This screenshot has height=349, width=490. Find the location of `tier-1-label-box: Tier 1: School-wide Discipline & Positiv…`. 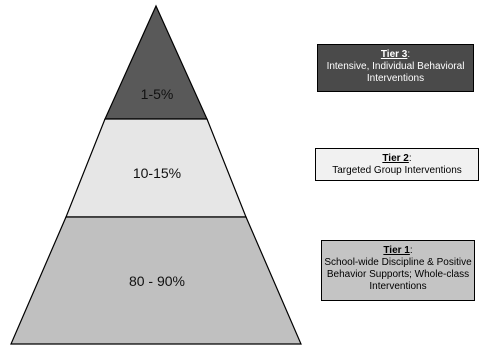

tier-1-label-box: Tier 1: School-wide Discipline & Positiv… is located at coordinates (398, 270).